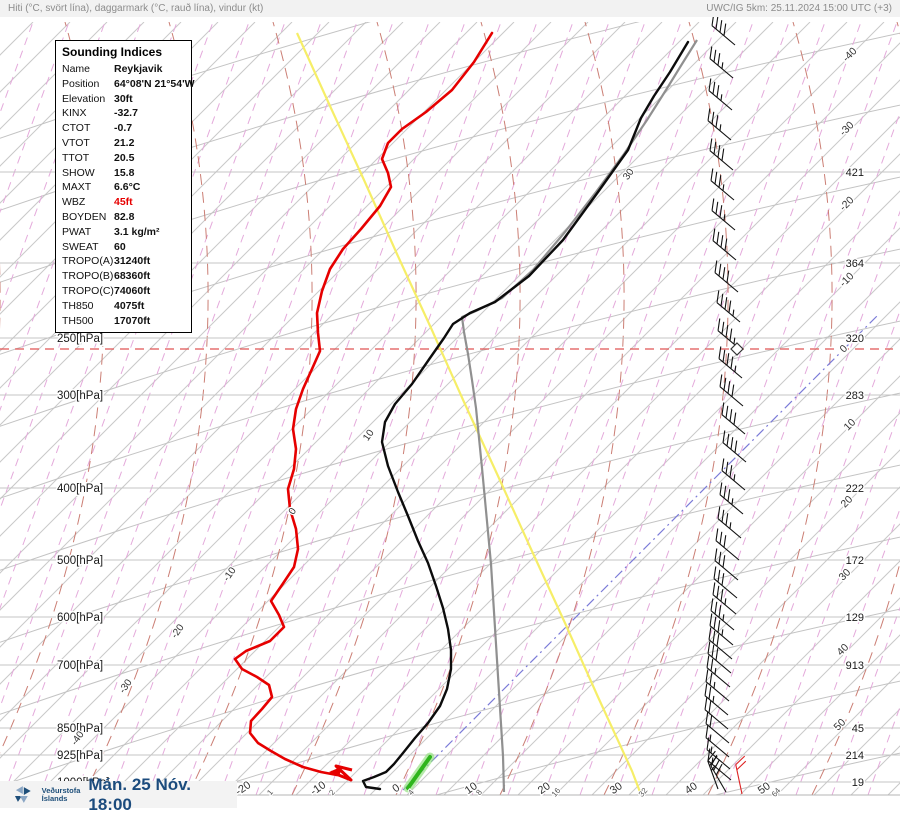 This screenshot has width=900, height=815. What do you see at coordinates (80, 618) in the screenshot?
I see `svg-text: 600[hPa]` at bounding box center [80, 618].